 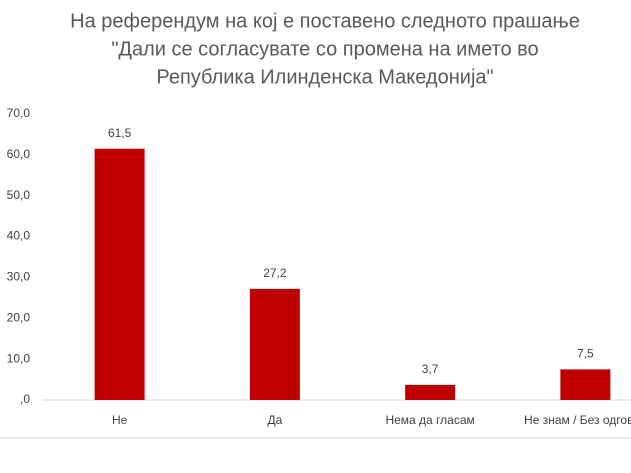 What do you see at coordinates (275, 273) in the screenshot?
I see `data-label: 27,2` at bounding box center [275, 273].